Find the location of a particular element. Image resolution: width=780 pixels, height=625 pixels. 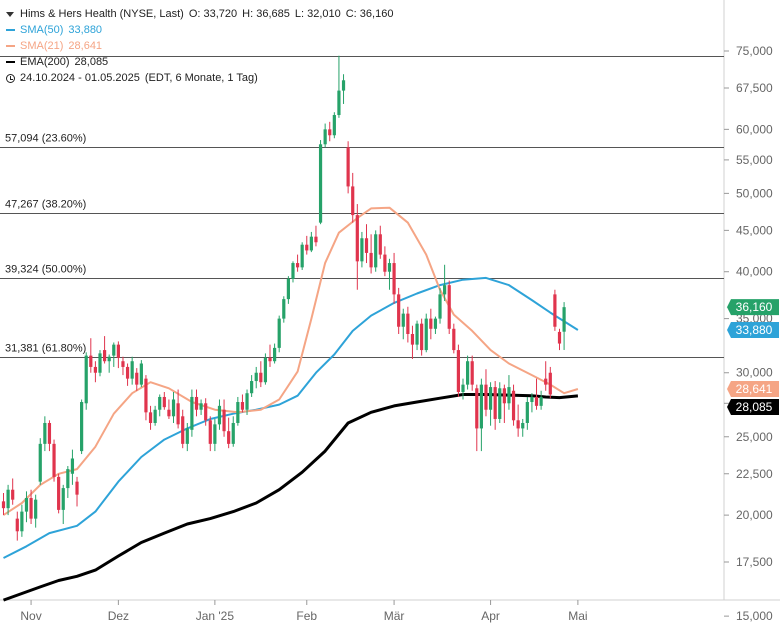

legend-ema200-row: EMA(200) 28,085 is located at coordinates (199, 62).